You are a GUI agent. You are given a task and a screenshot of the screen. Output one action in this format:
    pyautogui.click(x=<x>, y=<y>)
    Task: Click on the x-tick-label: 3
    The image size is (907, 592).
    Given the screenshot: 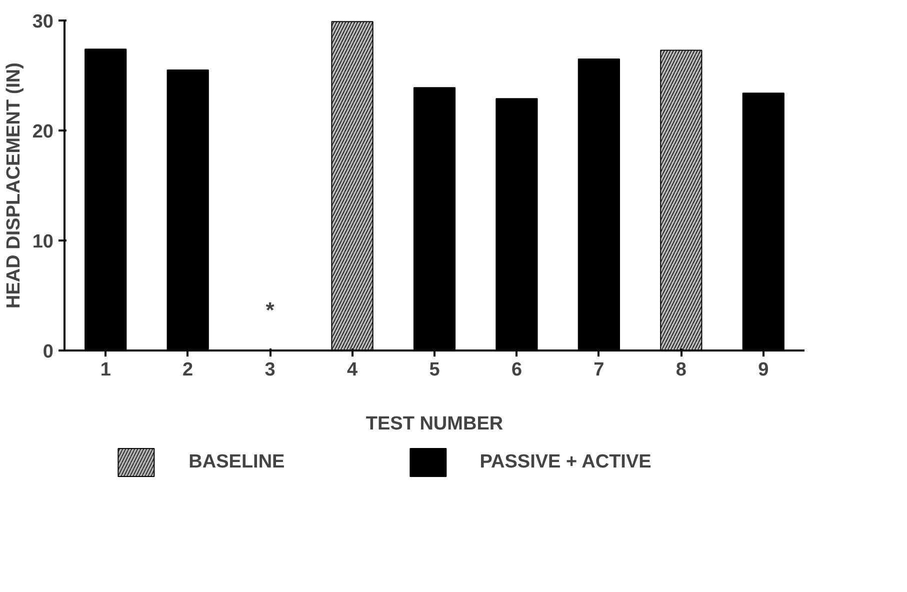 What is the action you would take?
    pyautogui.click(x=270, y=370)
    